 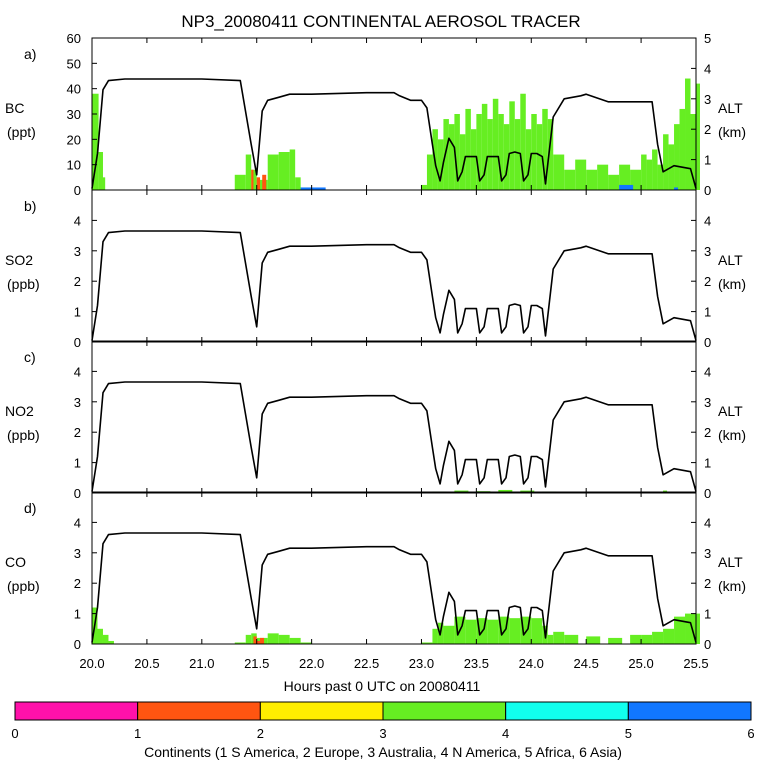 What do you see at coordinates (256, 663) in the screenshot?
I see `x-tick-label: 21.5` at bounding box center [256, 663].